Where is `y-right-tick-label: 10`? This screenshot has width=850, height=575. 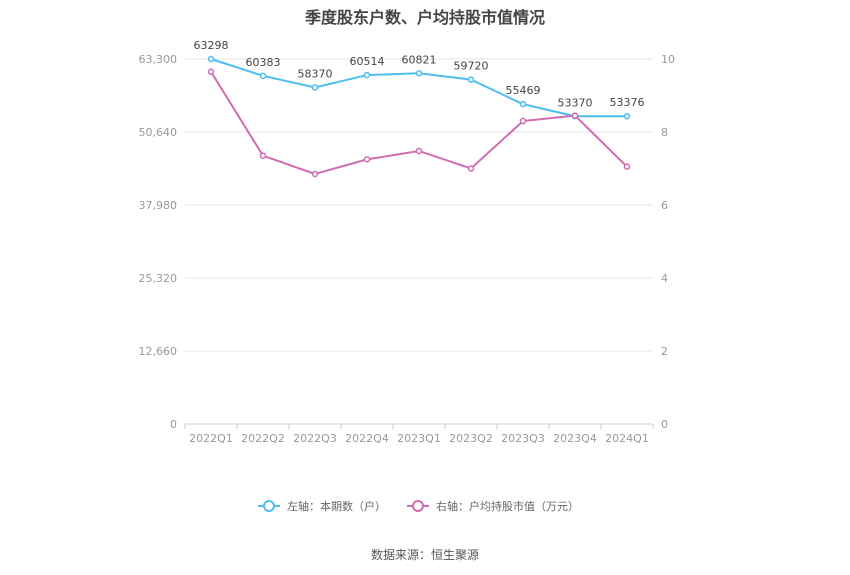 y-right-tick-label: 10 is located at coordinates (668, 59).